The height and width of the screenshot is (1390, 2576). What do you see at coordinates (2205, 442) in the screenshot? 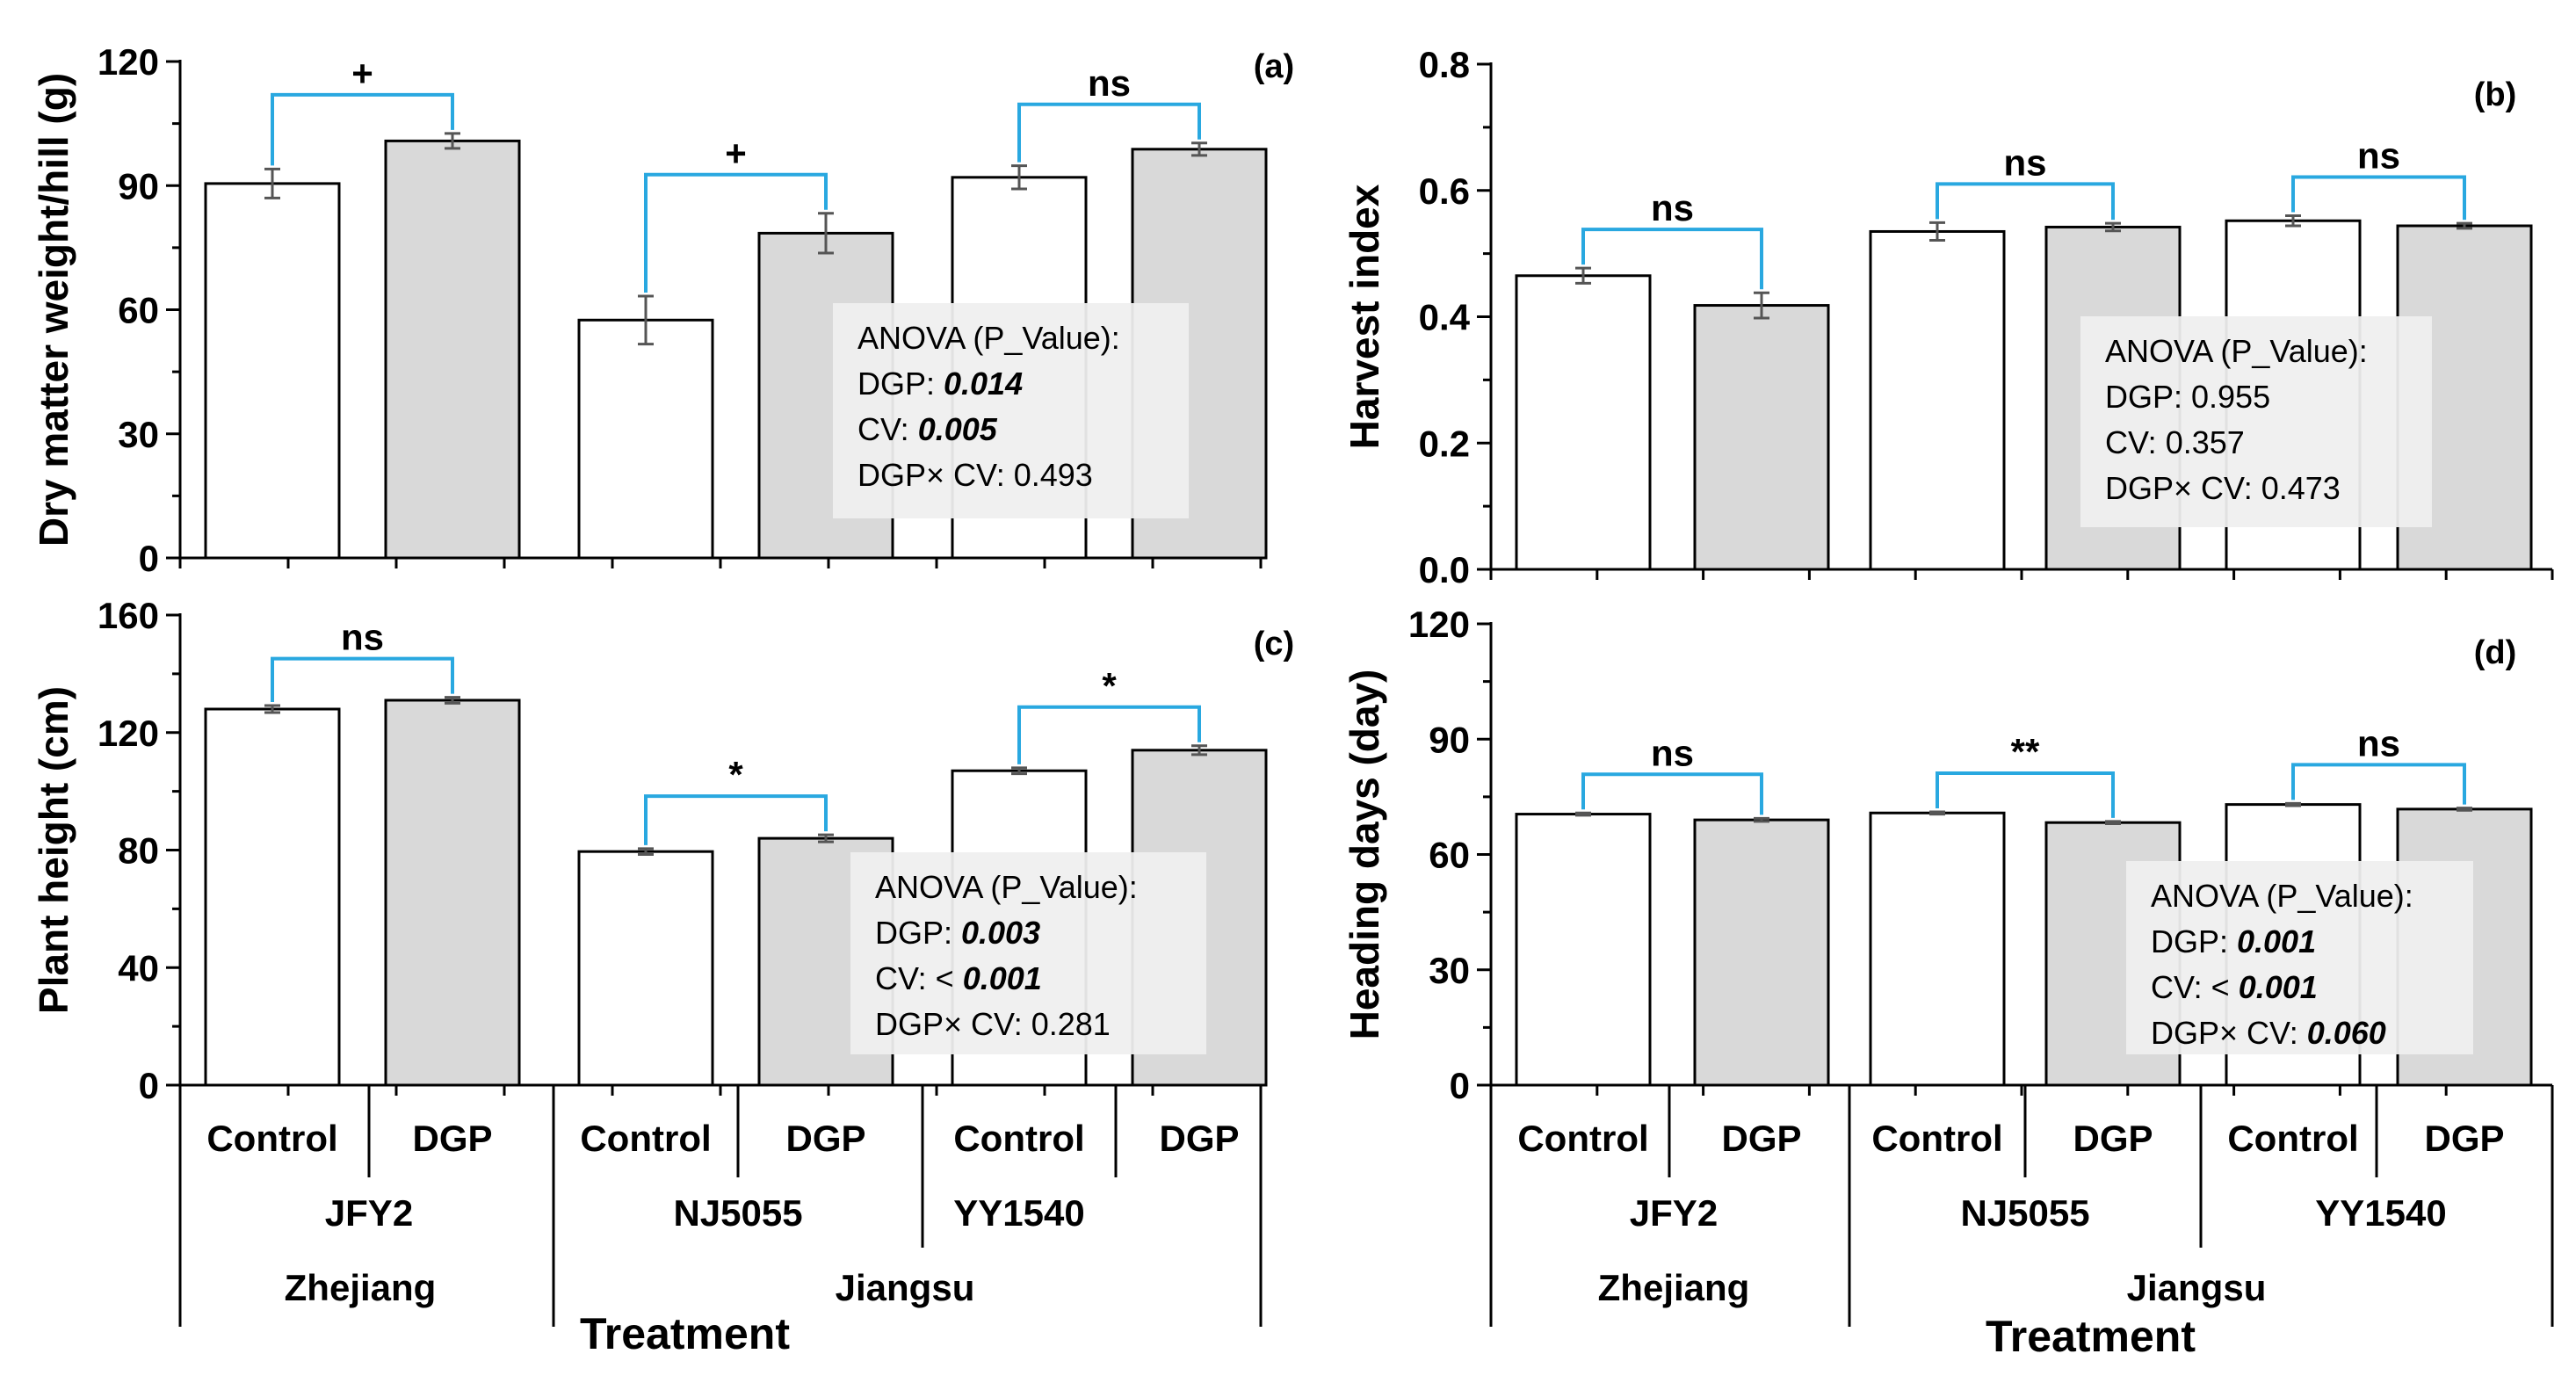
I see `anova-p-value: 0.357` at bounding box center [2205, 442].